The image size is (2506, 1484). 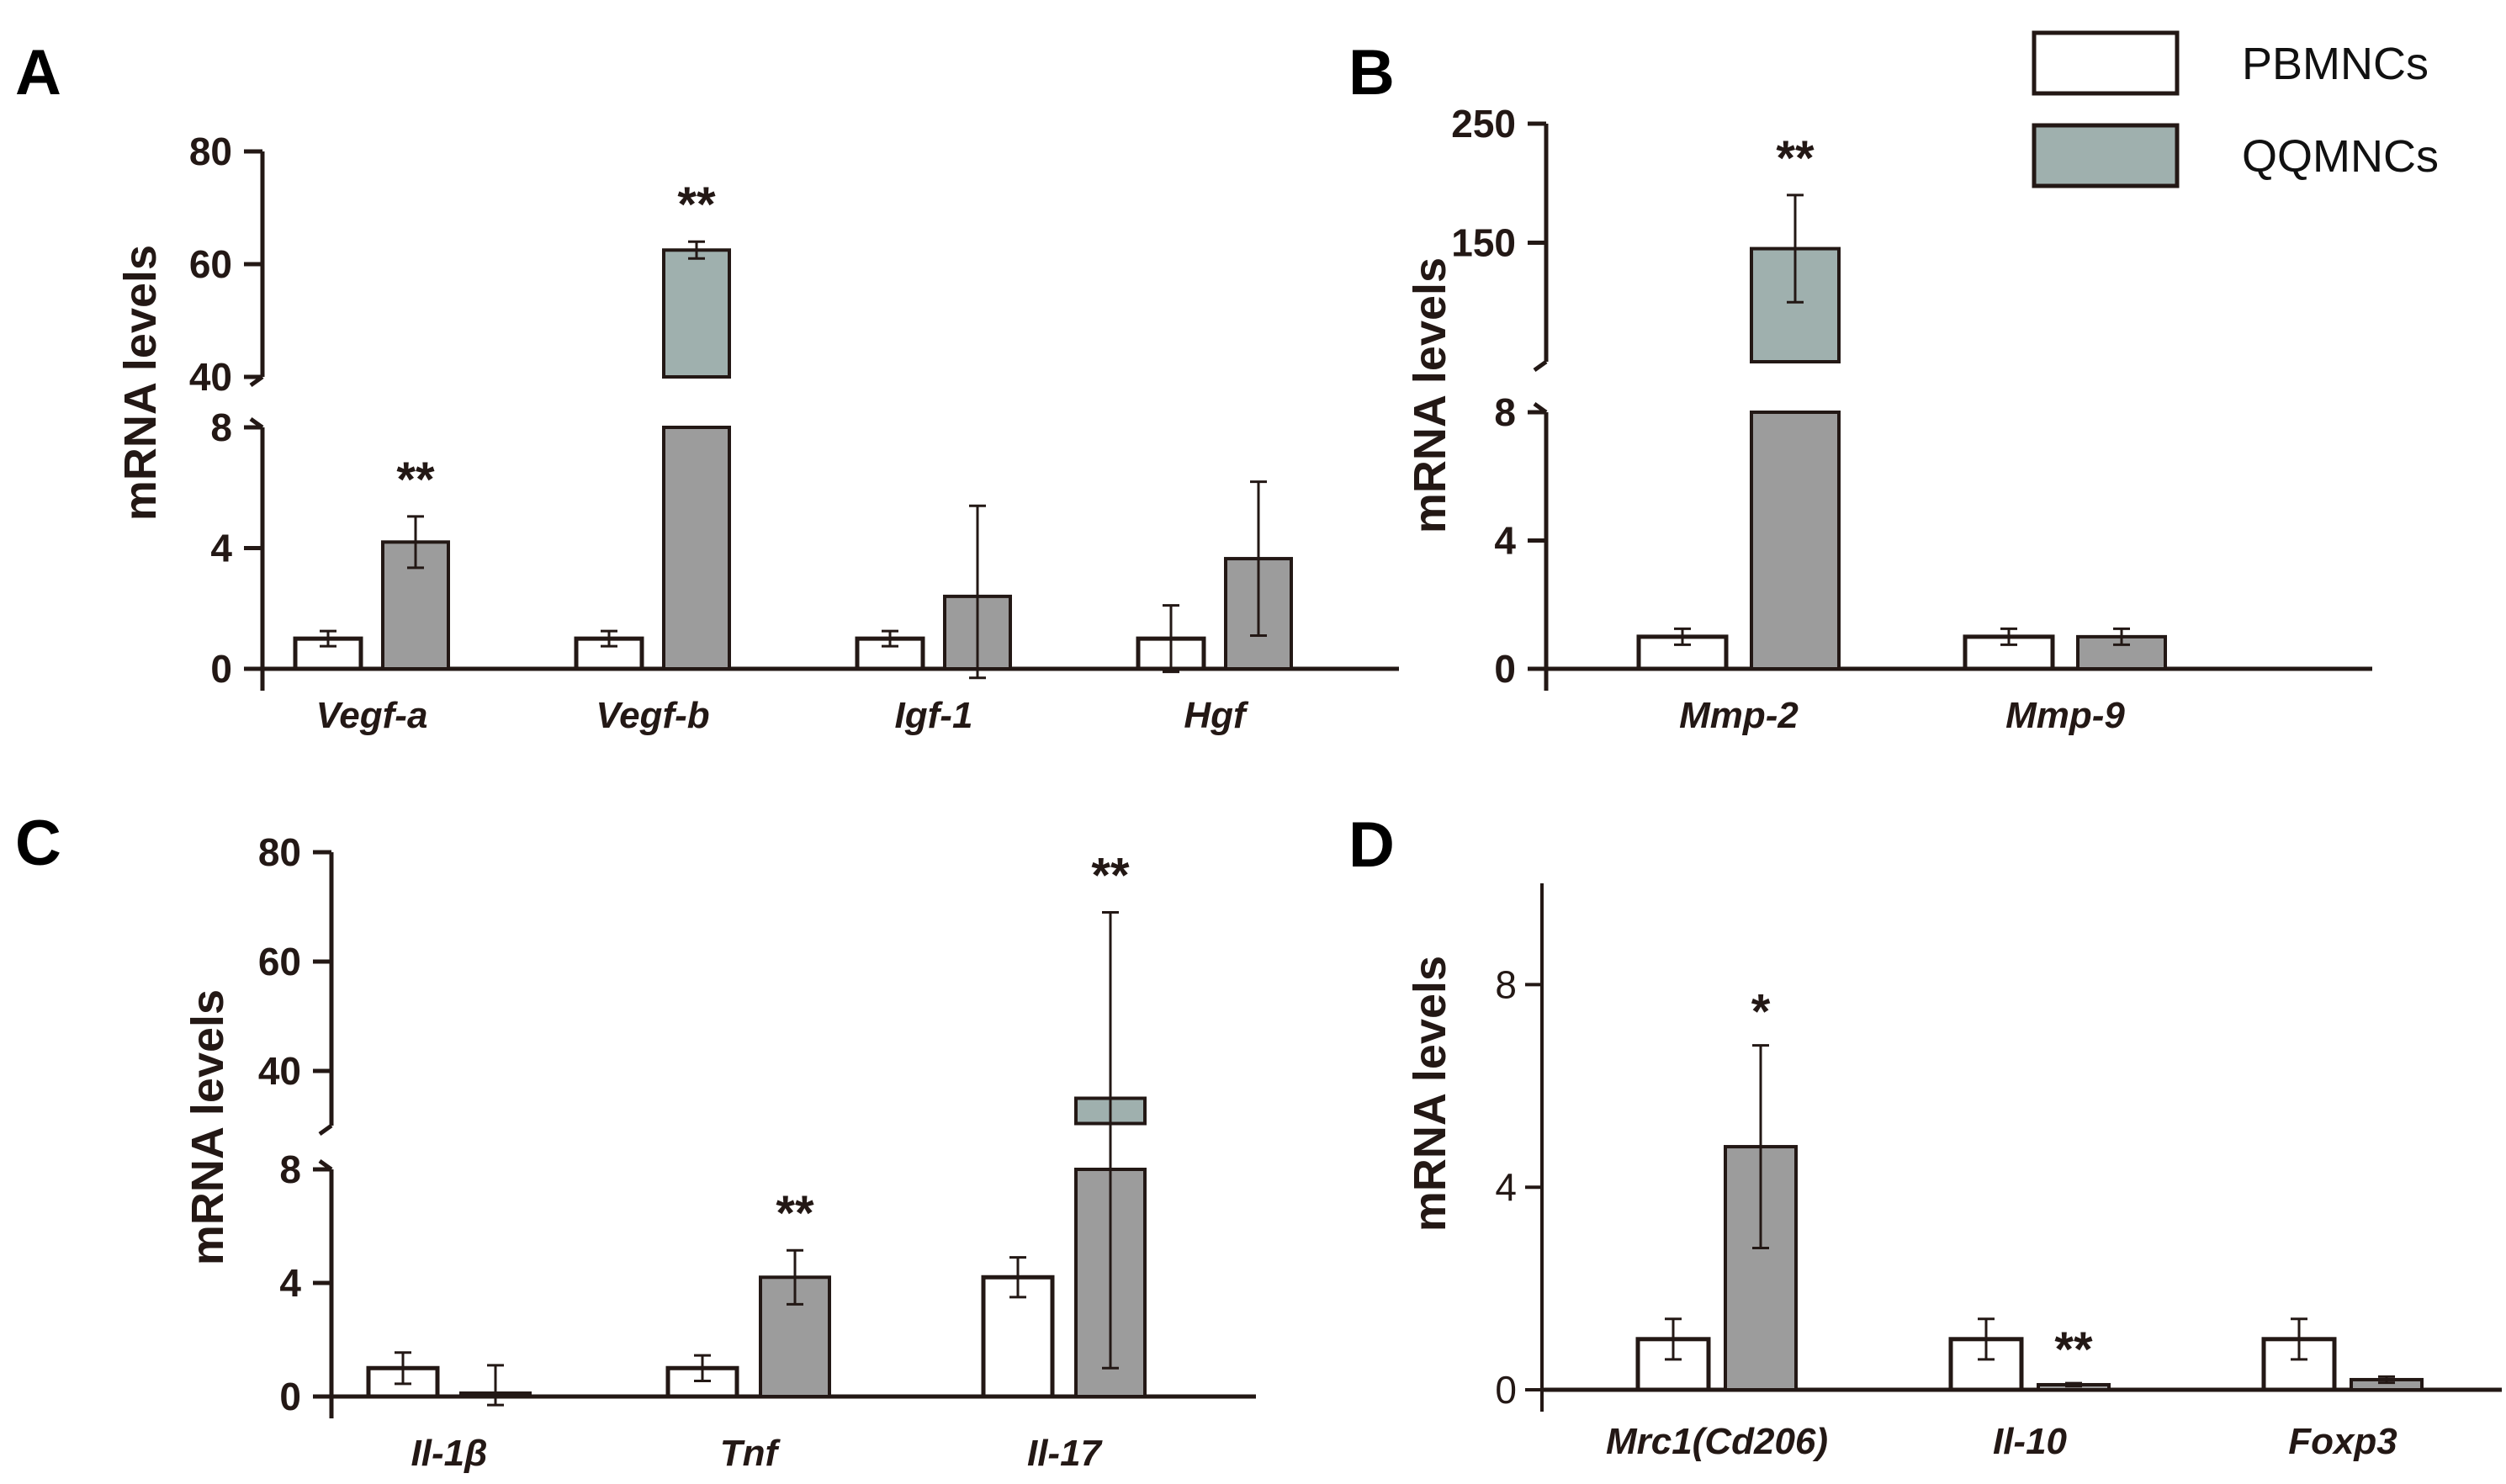 What do you see at coordinates (2342, 1441) in the screenshot?
I see `x-category-label: Foxp3` at bounding box center [2342, 1441].